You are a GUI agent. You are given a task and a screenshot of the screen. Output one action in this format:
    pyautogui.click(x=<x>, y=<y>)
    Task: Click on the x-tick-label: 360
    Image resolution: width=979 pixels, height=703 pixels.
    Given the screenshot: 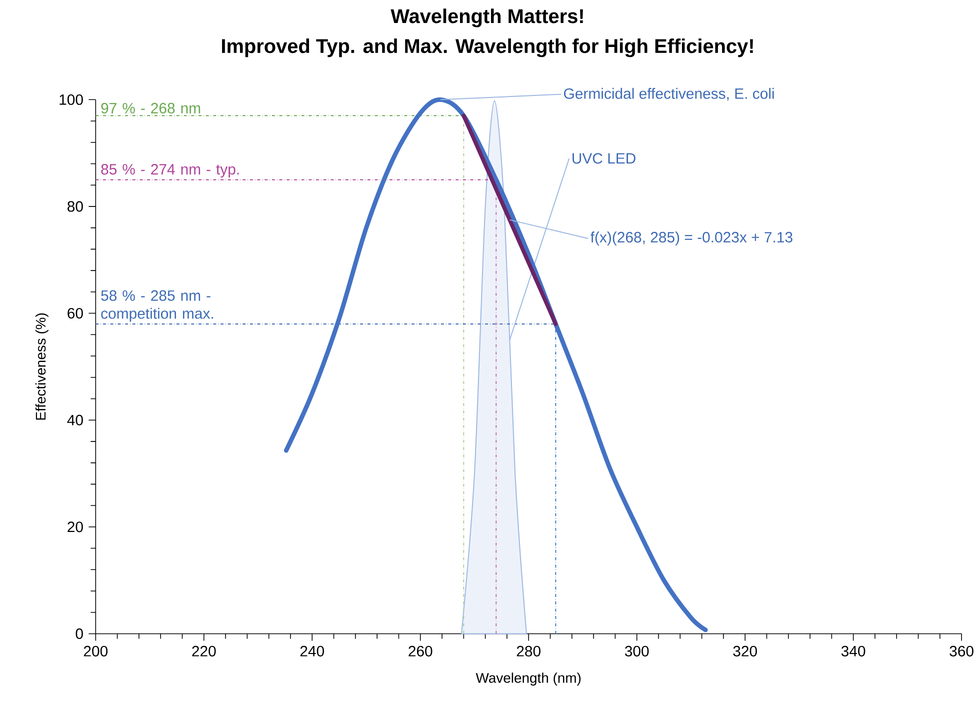 What is the action you would take?
    pyautogui.click(x=962, y=651)
    